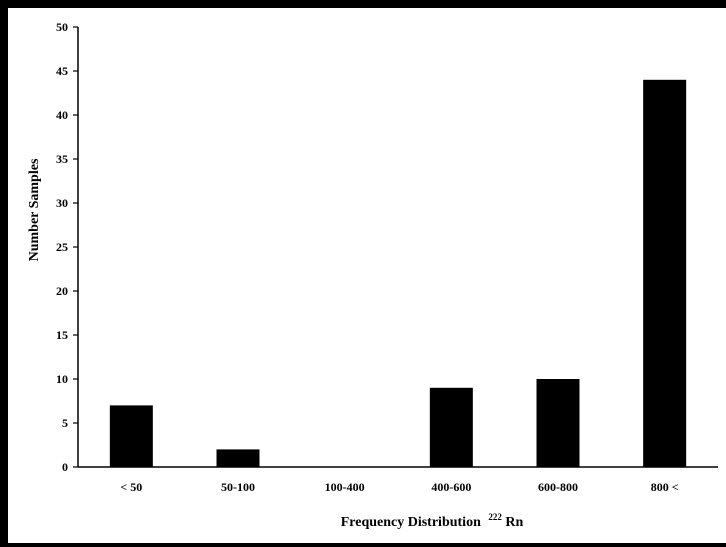 This screenshot has width=726, height=547. Describe the element at coordinates (65, 423) in the screenshot. I see `y-tick-label: 5` at that location.